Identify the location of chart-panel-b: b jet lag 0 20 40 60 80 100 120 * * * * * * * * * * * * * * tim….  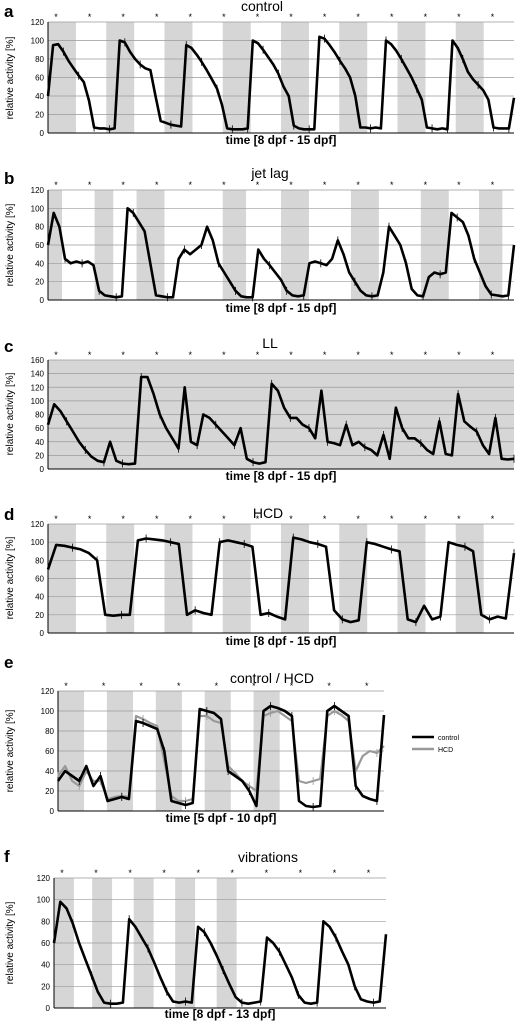
(260, 240).